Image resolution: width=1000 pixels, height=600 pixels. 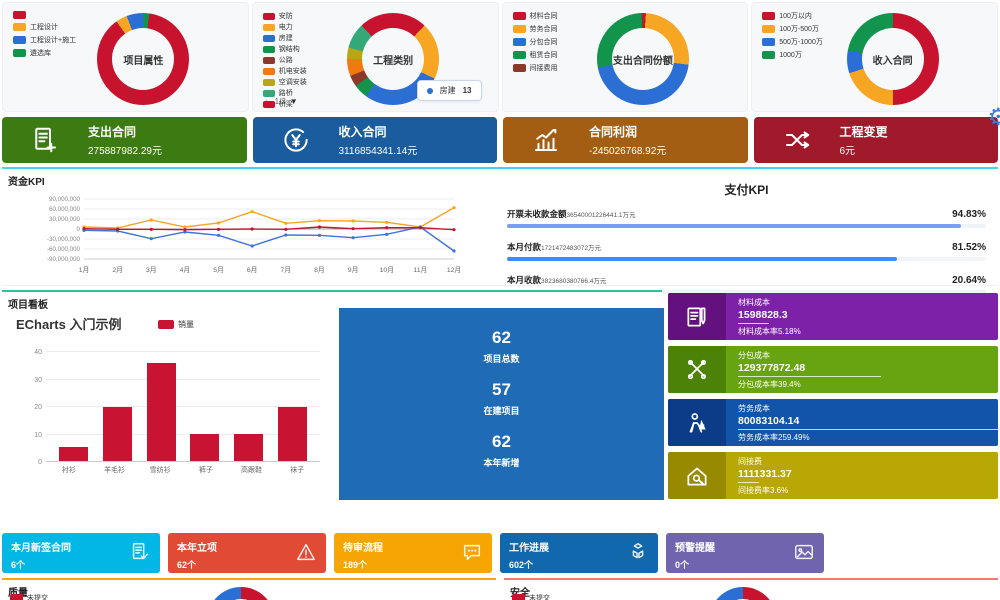 I want to click on legend-item: 空调安装, so click(x=284, y=82).